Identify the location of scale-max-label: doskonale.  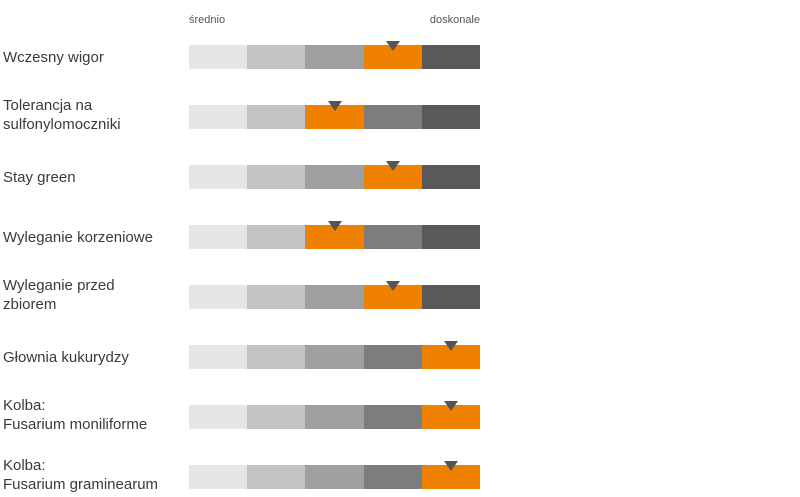
(454, 20).